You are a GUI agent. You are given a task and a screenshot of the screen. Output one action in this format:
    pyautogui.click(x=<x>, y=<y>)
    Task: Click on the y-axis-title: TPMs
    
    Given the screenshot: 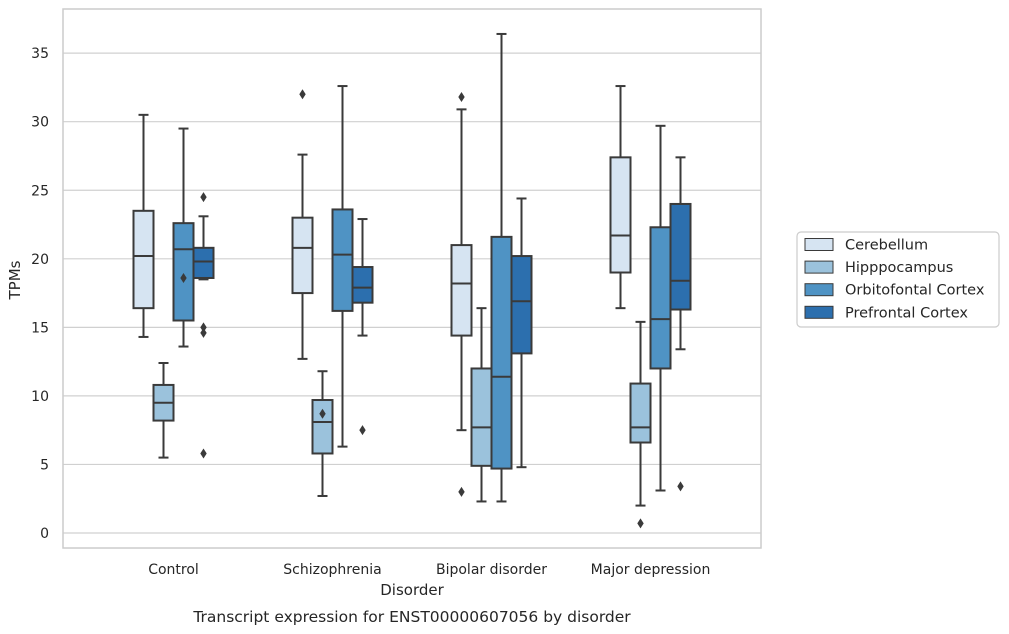 What is the action you would take?
    pyautogui.click(x=15, y=280)
    